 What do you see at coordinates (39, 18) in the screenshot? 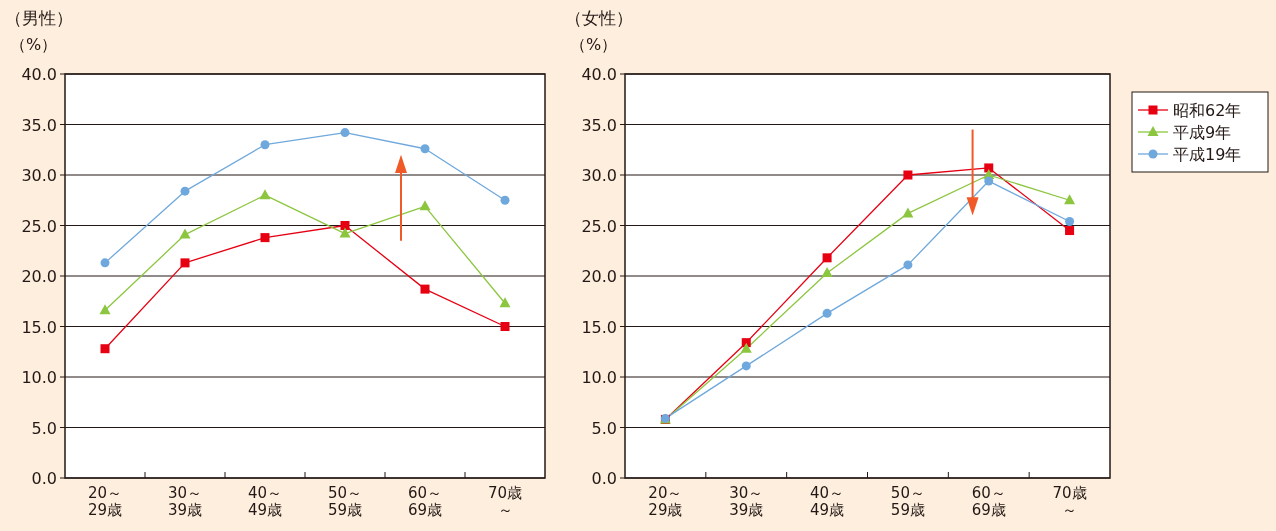
I see `chart-title: （男性）` at bounding box center [39, 18].